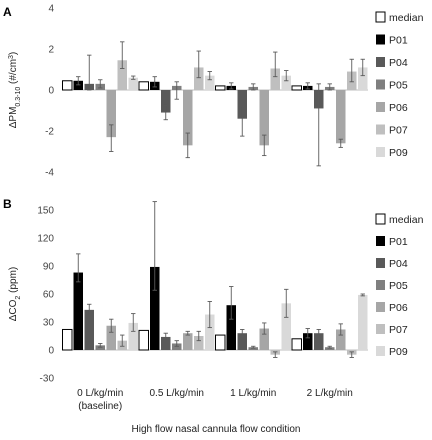 The image size is (432, 440). What do you see at coordinates (45, 239) in the screenshot?
I see `panel-b-y-tick-label: 120` at bounding box center [45, 239].